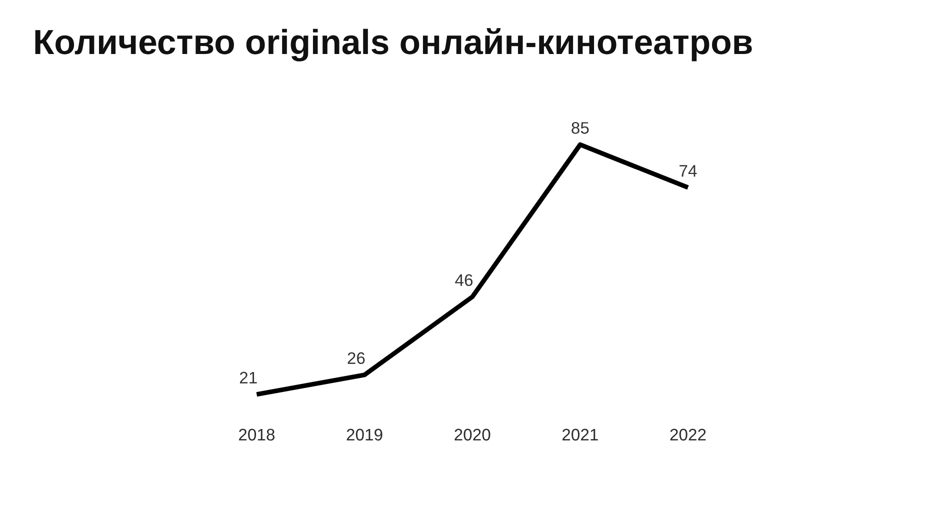 The image size is (948, 531). What do you see at coordinates (364, 434) in the screenshot?
I see `x-tick-label: 2019` at bounding box center [364, 434].